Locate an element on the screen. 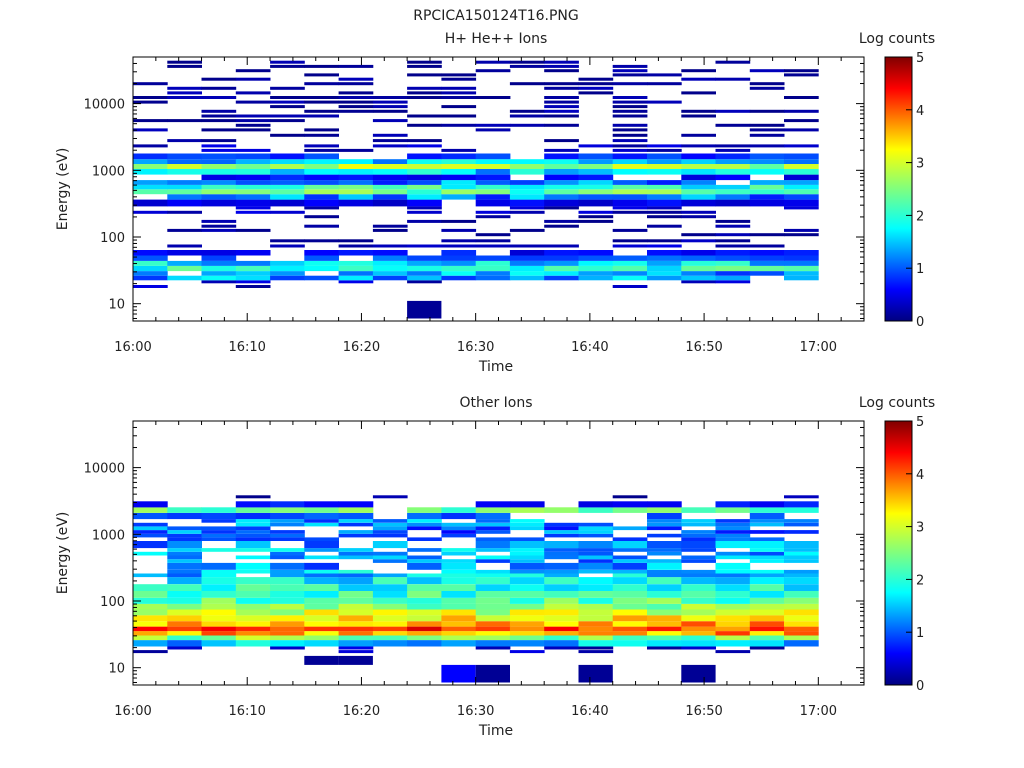 The width and height of the screenshot is (1024, 768). panel-1-title: H+ He++ Ions is located at coordinates (496, 39).